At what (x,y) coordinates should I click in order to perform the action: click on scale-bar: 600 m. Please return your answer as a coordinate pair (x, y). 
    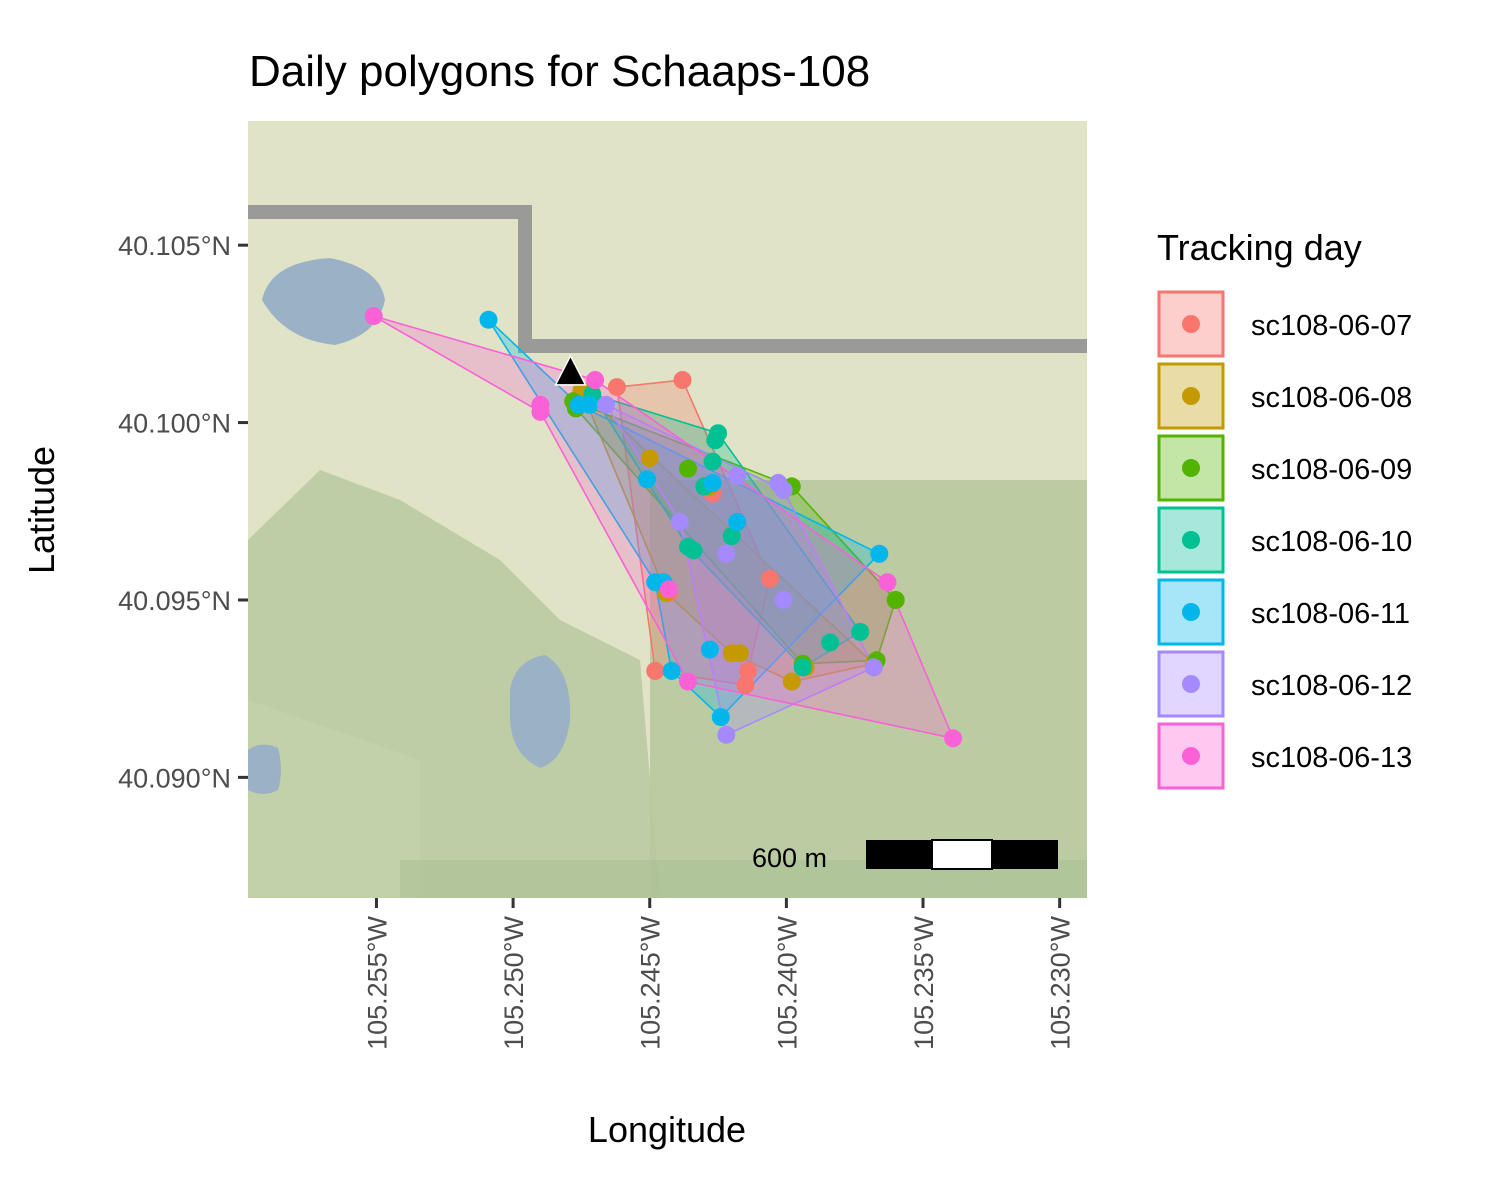
    Looking at the image, I should click on (905, 856).